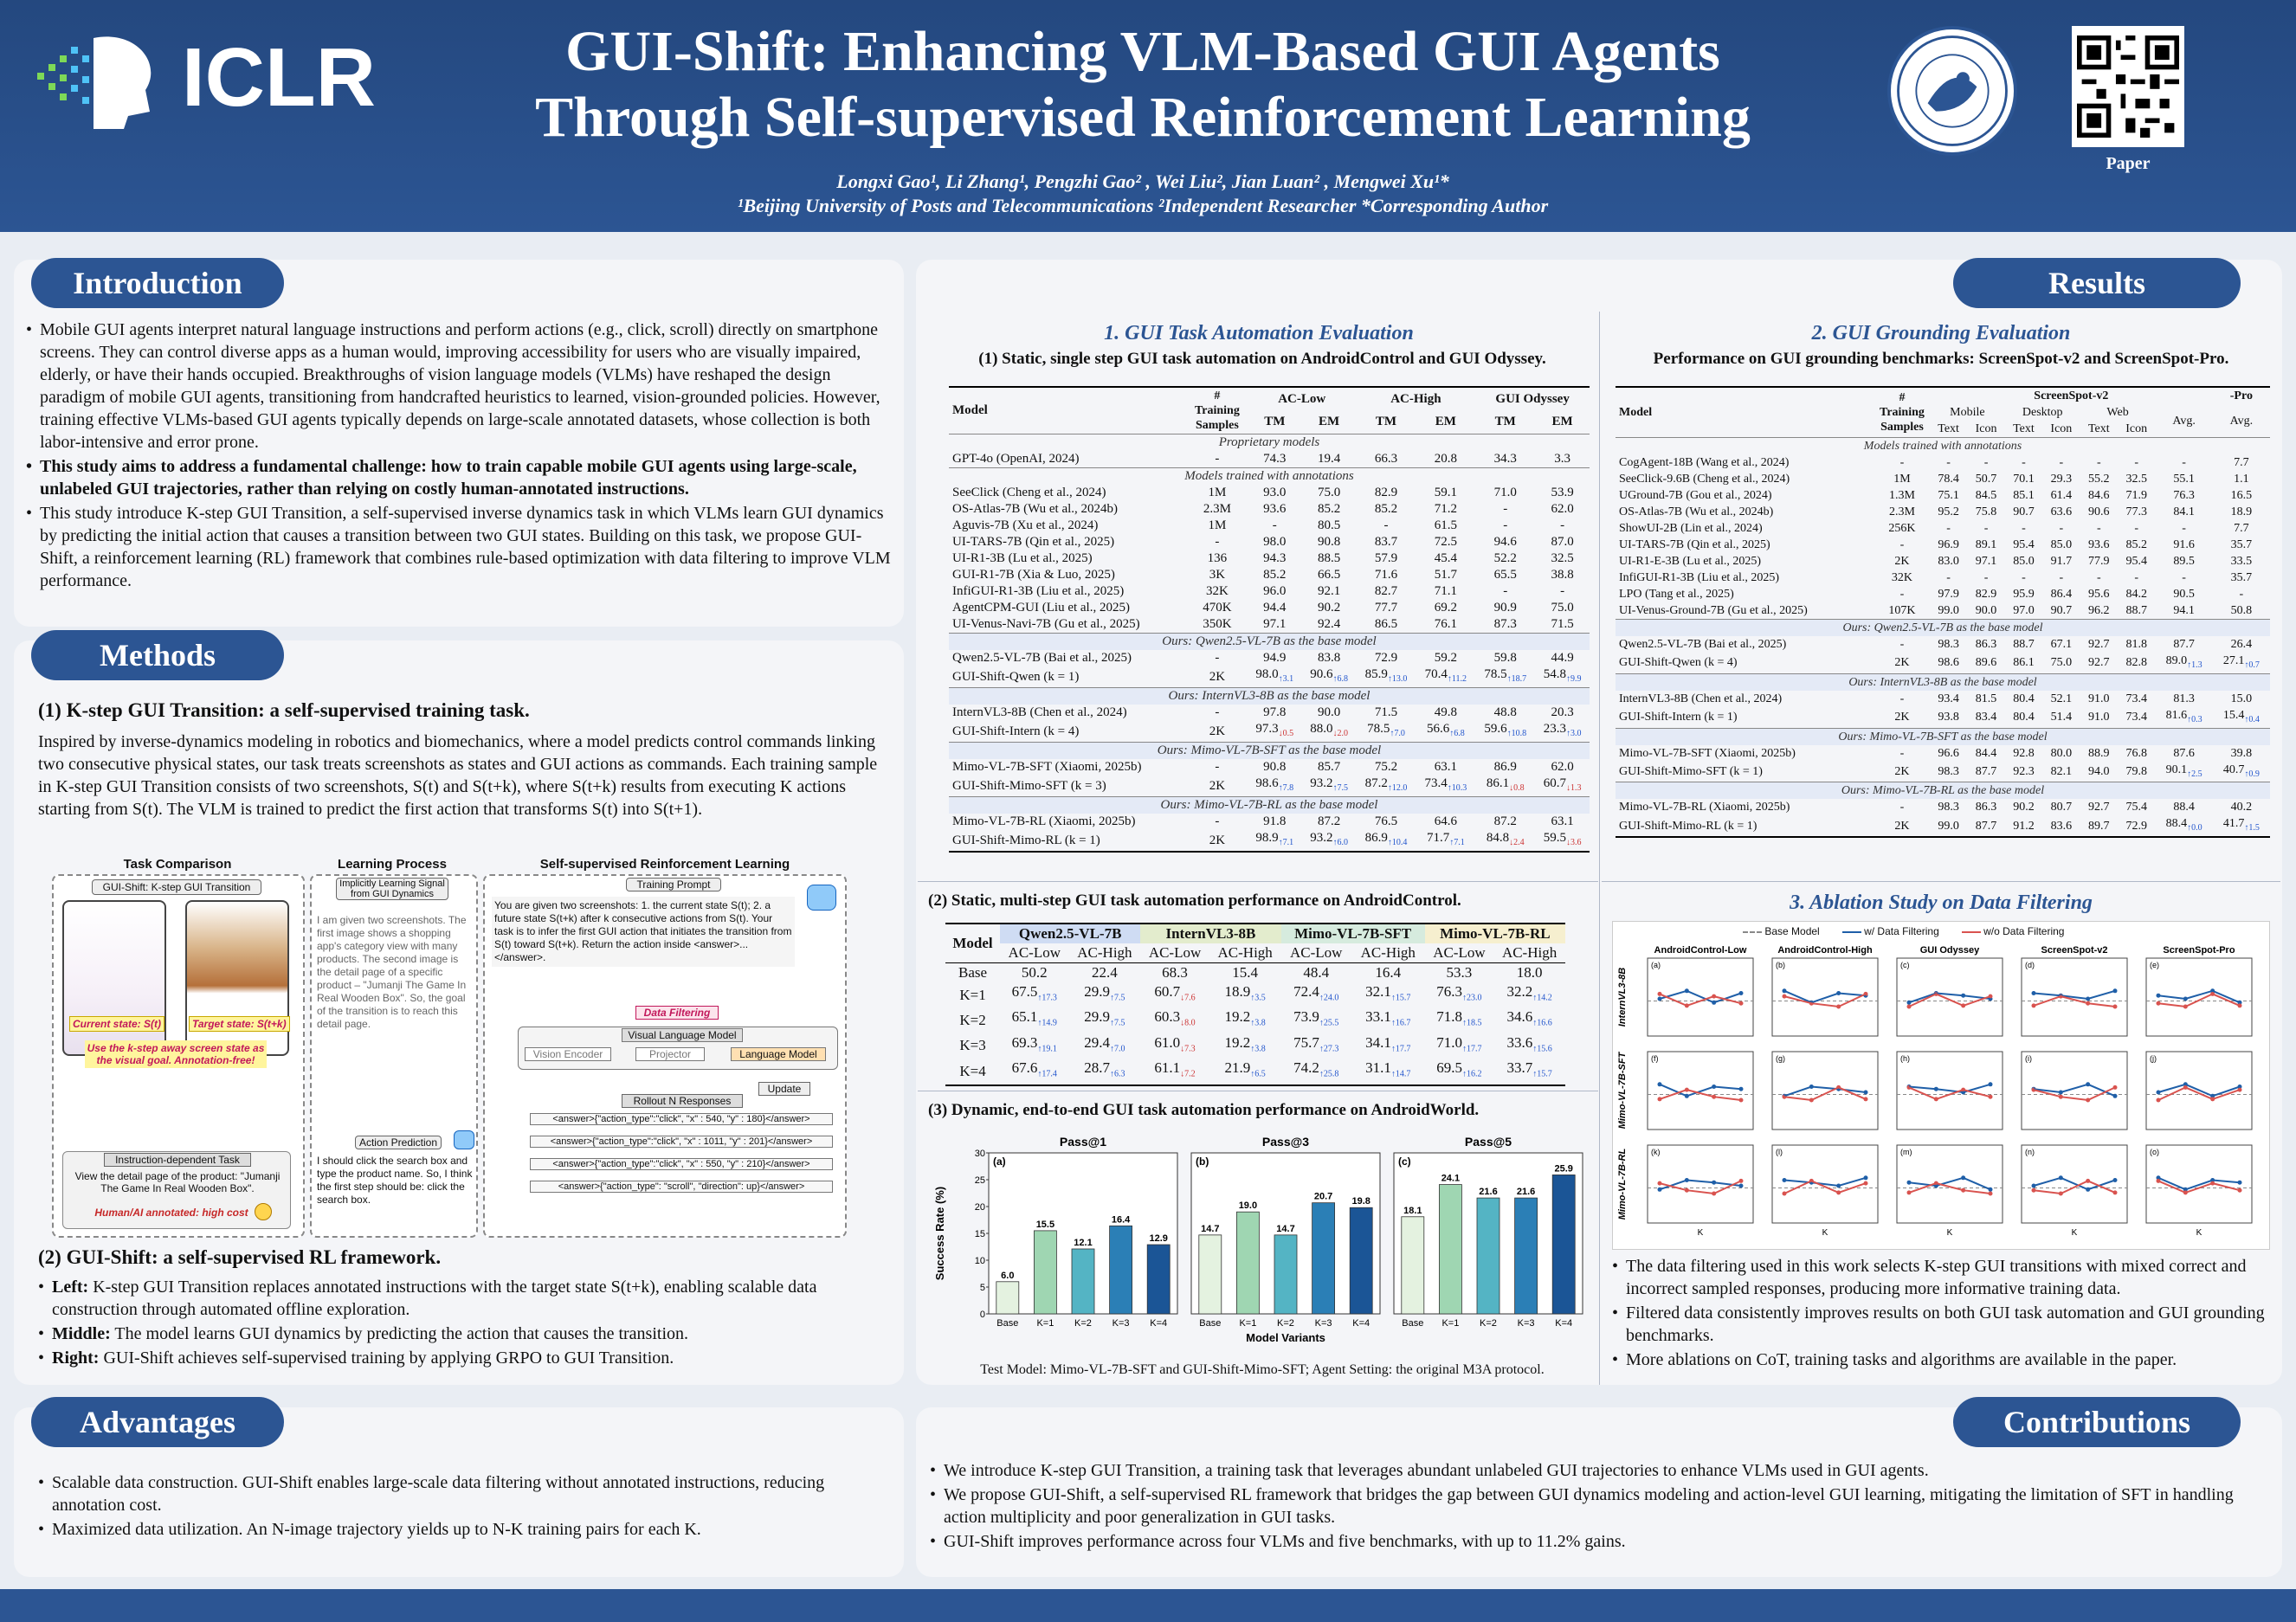  Describe the element at coordinates (1269, 750) in the screenshot. I see `table-ours-row: Ours: Mimo-VL-7B-SFT as the base model` at that location.